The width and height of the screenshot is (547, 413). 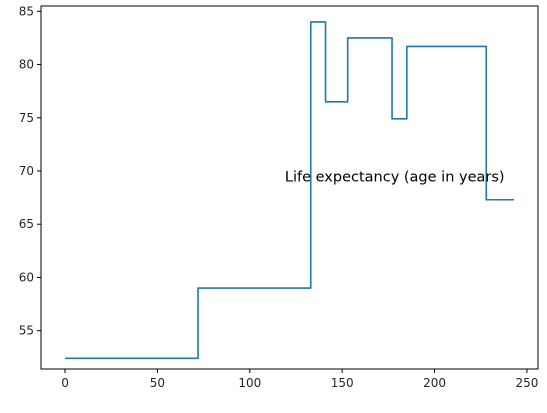 What do you see at coordinates (157, 383) in the screenshot?
I see `x-tick-label: 50` at bounding box center [157, 383].